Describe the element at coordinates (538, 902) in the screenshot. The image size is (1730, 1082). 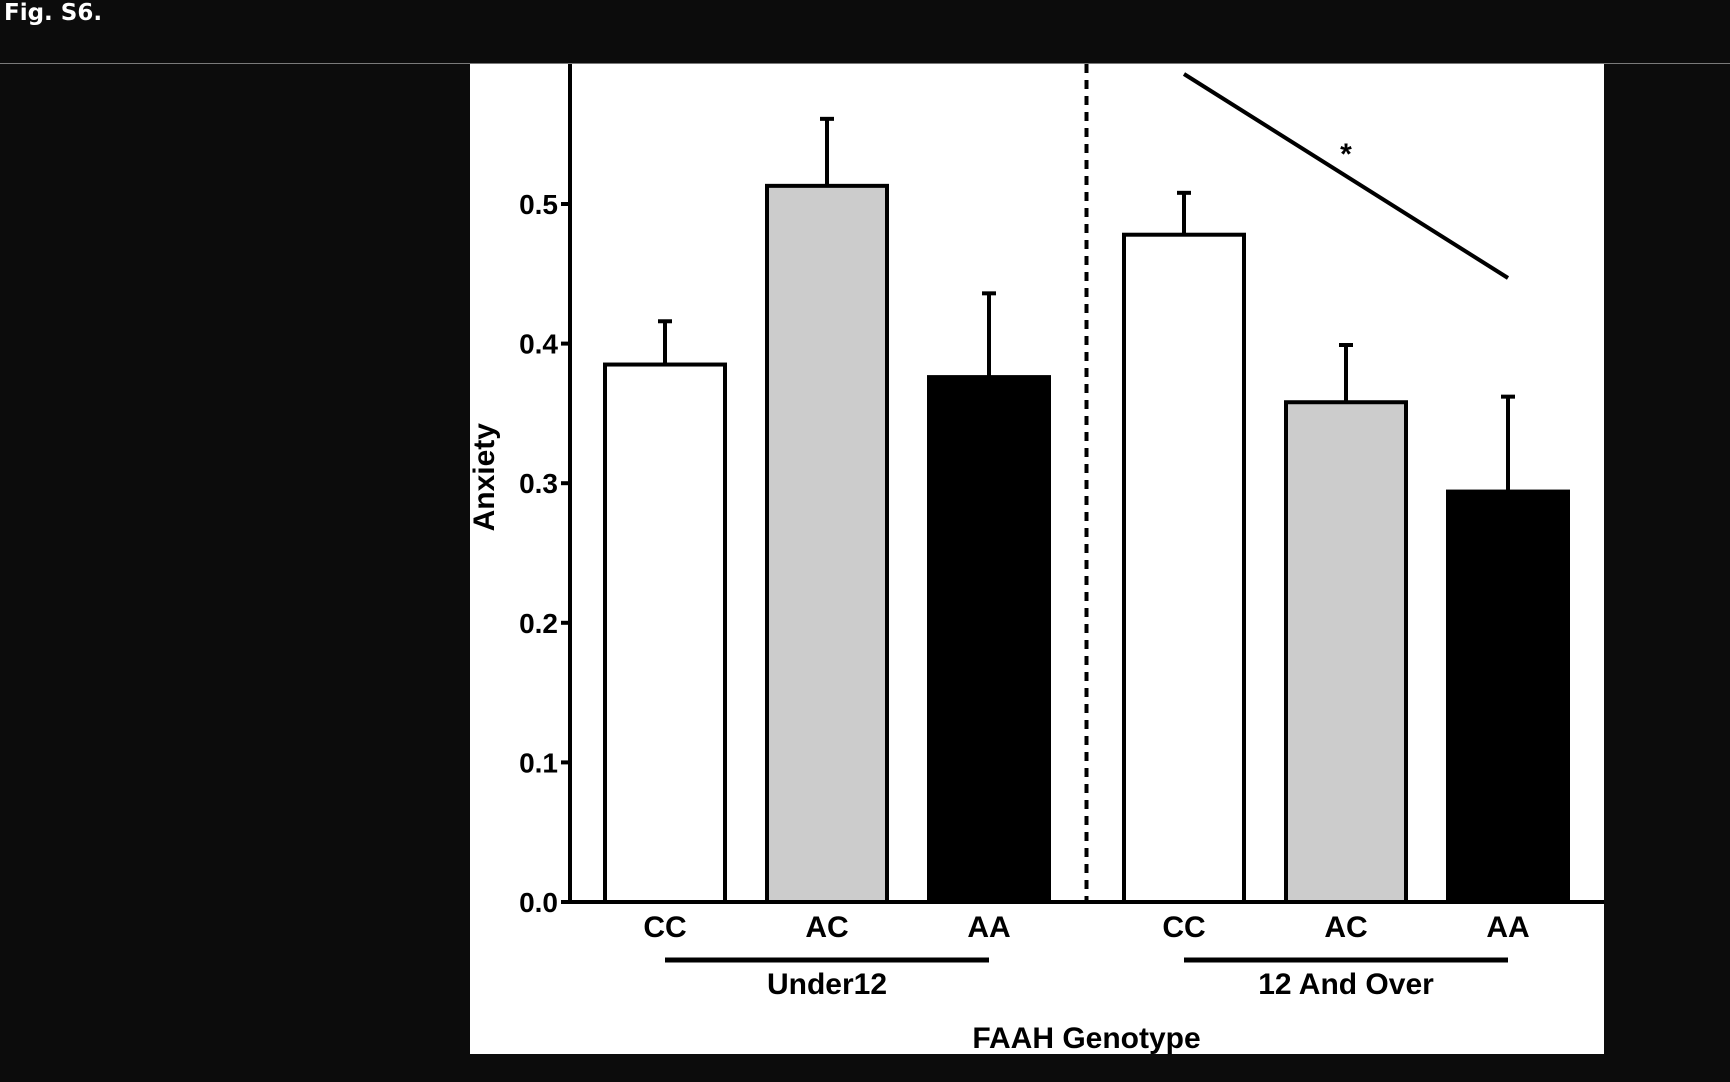
I see `y-tick-label: 0.0` at that location.